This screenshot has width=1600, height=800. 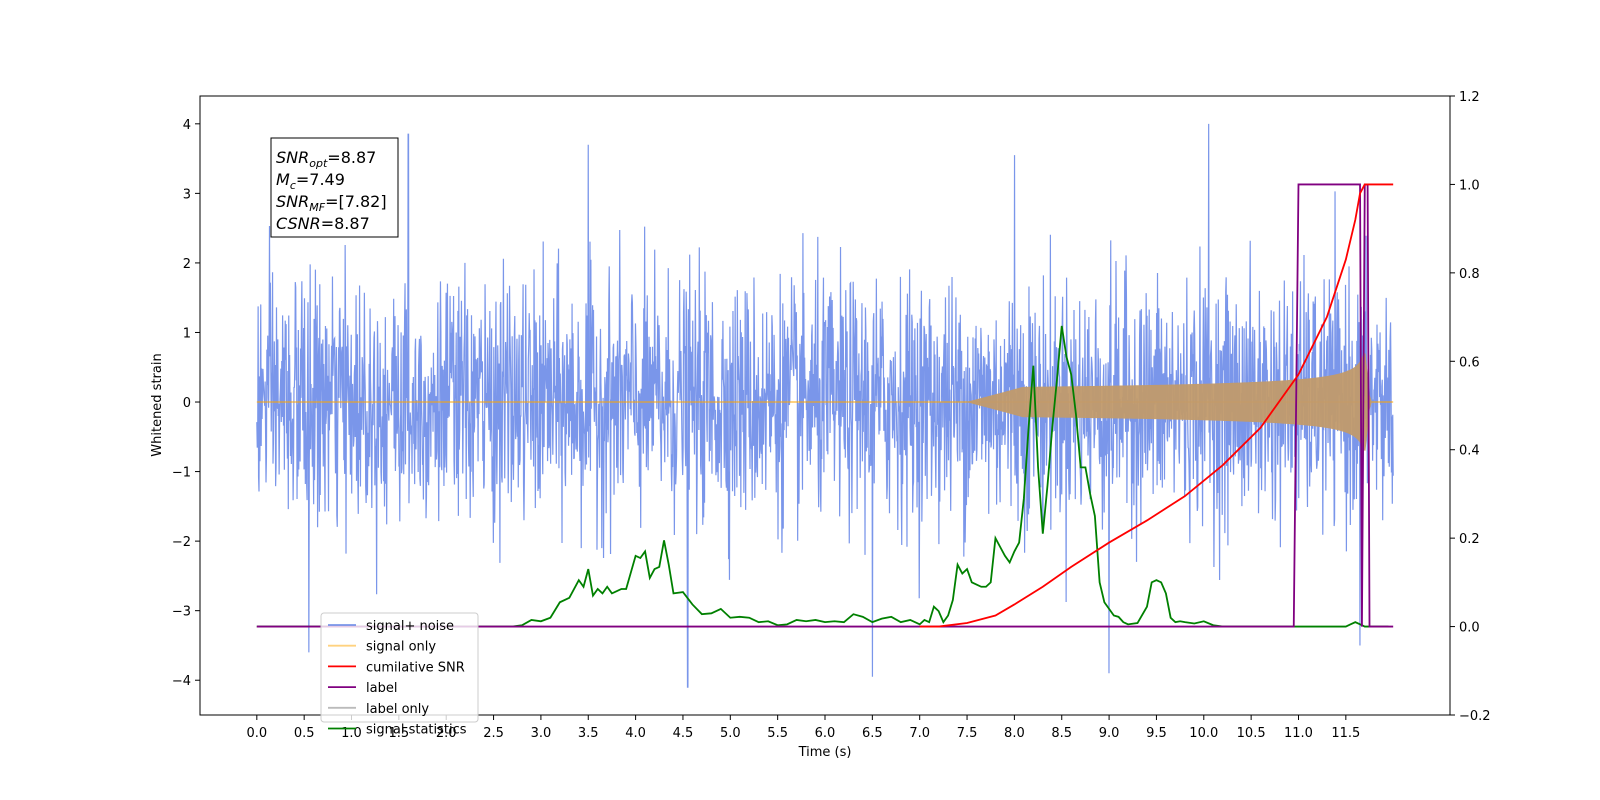 What do you see at coordinates (446, 733) in the screenshot?
I see `x-tick-label: 2.0` at bounding box center [446, 733].